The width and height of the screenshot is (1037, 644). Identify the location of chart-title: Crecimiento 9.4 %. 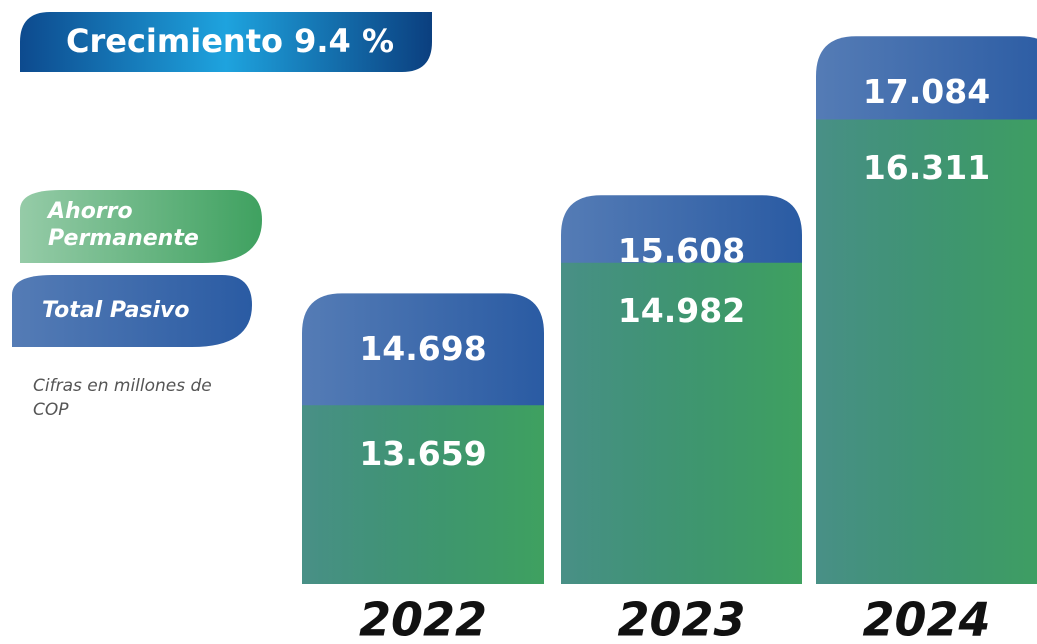
(230, 41).